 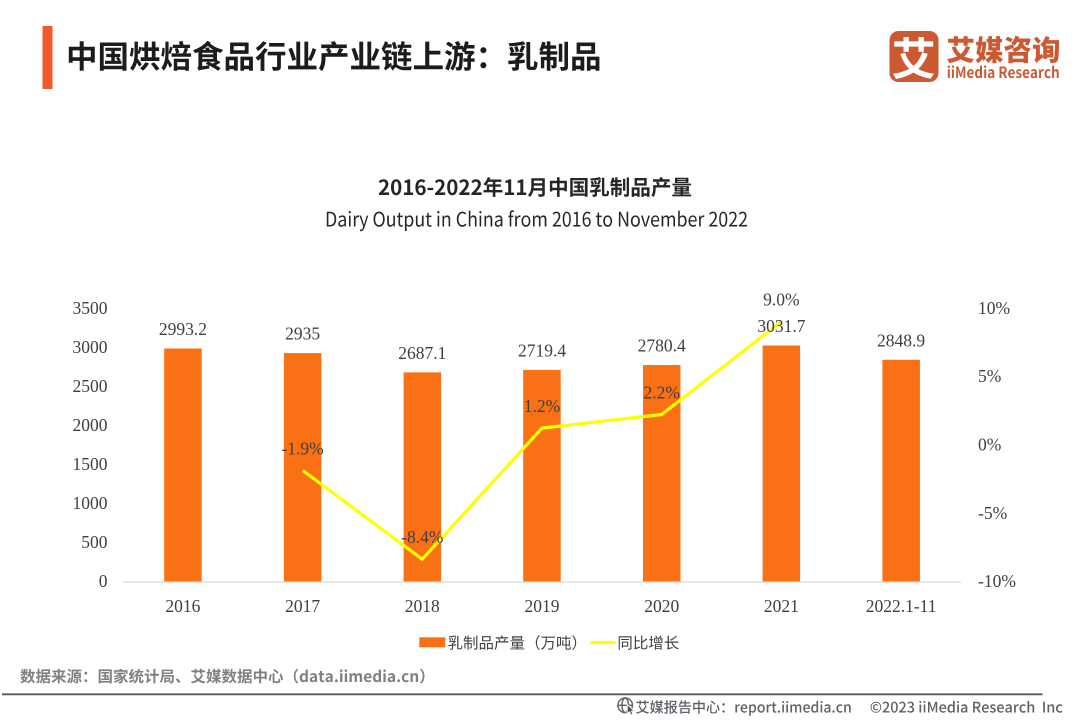 I want to click on svg-text: -1.9%, so click(x=302, y=448).